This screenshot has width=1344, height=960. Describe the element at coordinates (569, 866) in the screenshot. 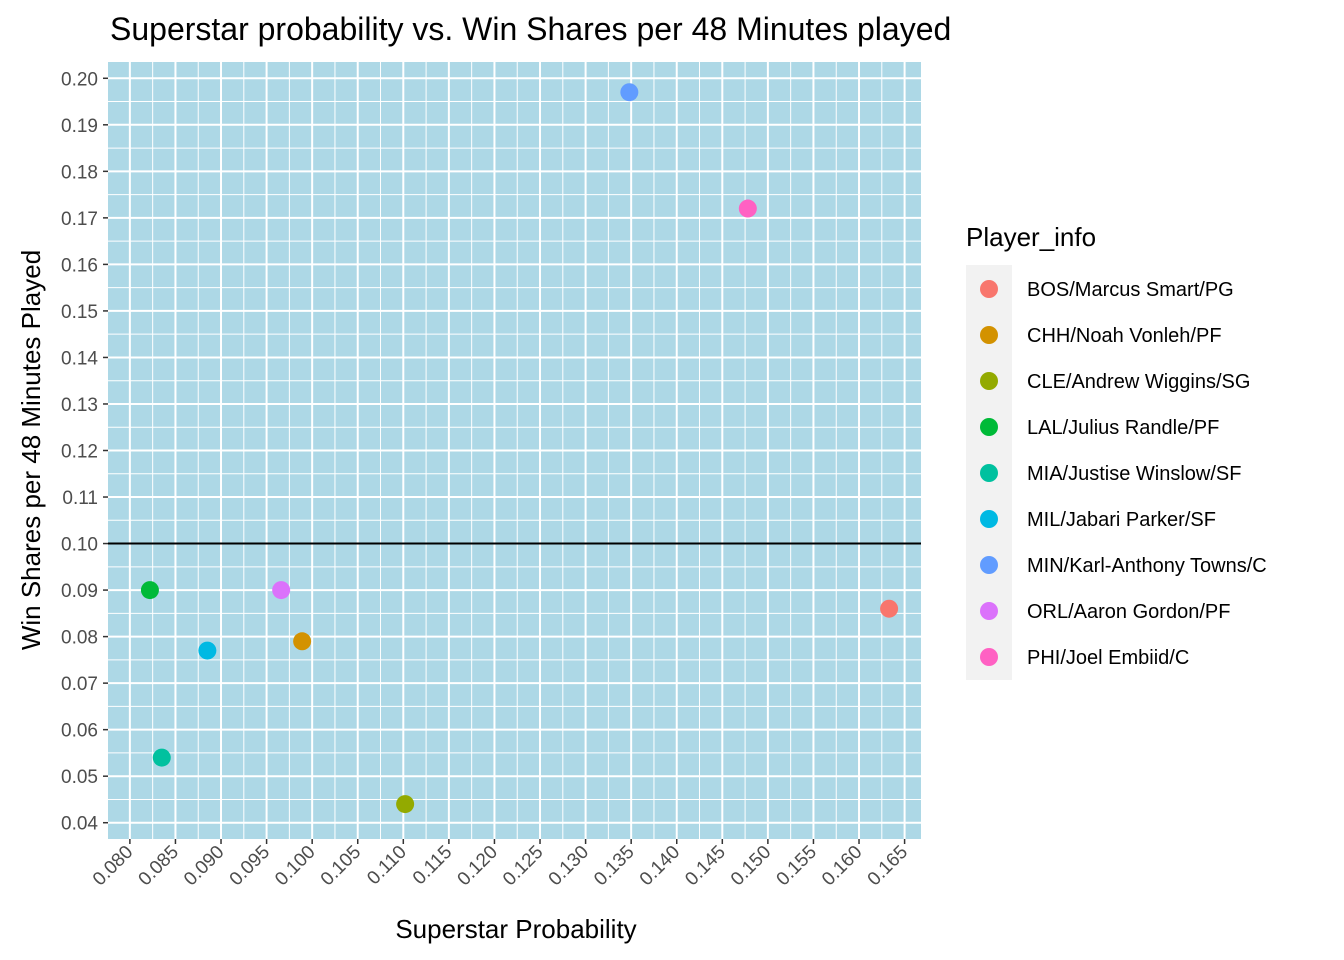

I see `x-tick-label: 0.130` at that location.